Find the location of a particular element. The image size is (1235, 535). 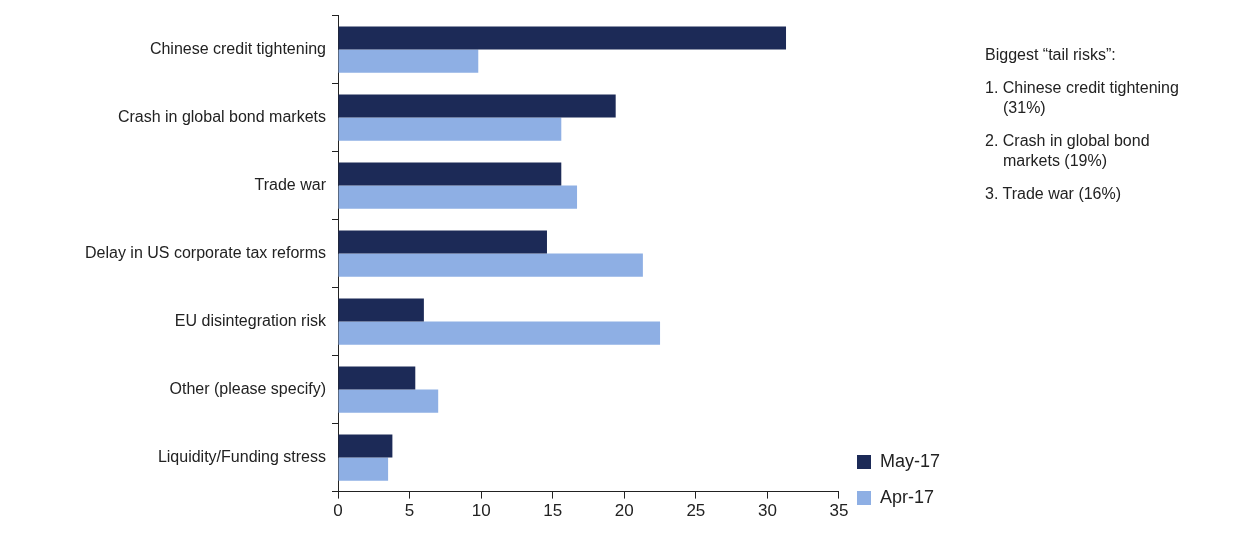

y-tick-label: Trade war is located at coordinates (290, 185).